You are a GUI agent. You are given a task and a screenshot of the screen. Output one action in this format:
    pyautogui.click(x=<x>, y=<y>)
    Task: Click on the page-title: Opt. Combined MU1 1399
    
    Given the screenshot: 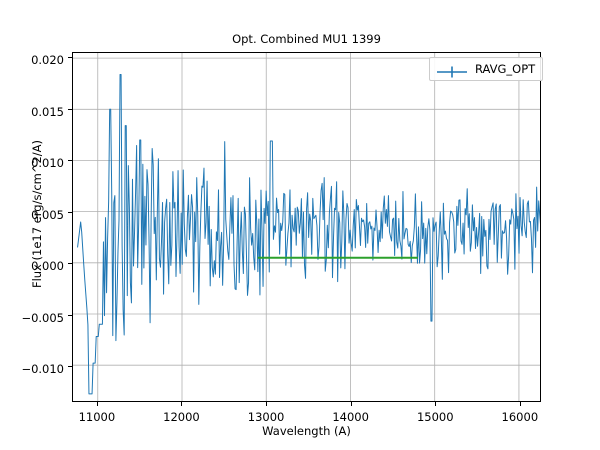 What is the action you would take?
    pyautogui.click(x=306, y=39)
    